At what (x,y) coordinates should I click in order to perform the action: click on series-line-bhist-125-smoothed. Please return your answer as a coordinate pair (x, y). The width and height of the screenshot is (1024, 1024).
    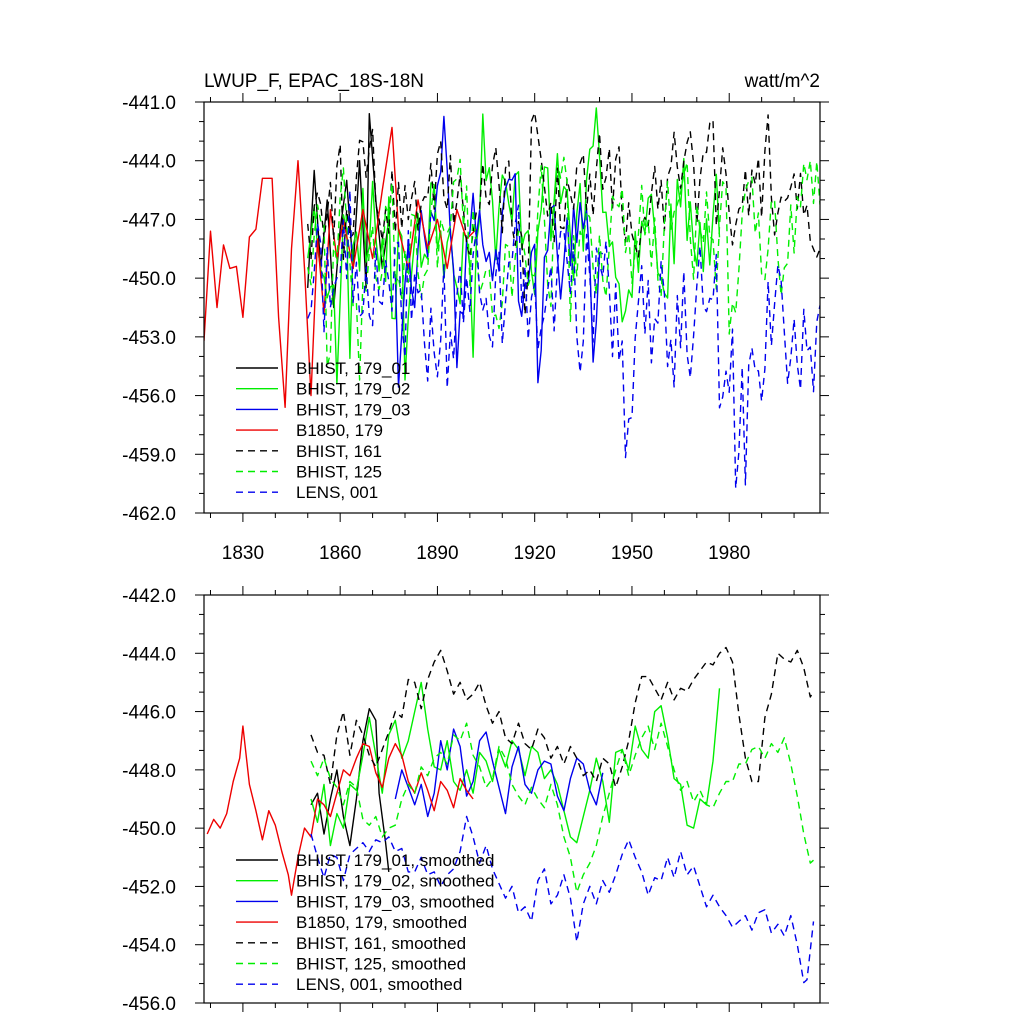
    Looking at the image, I should click on (562, 807).